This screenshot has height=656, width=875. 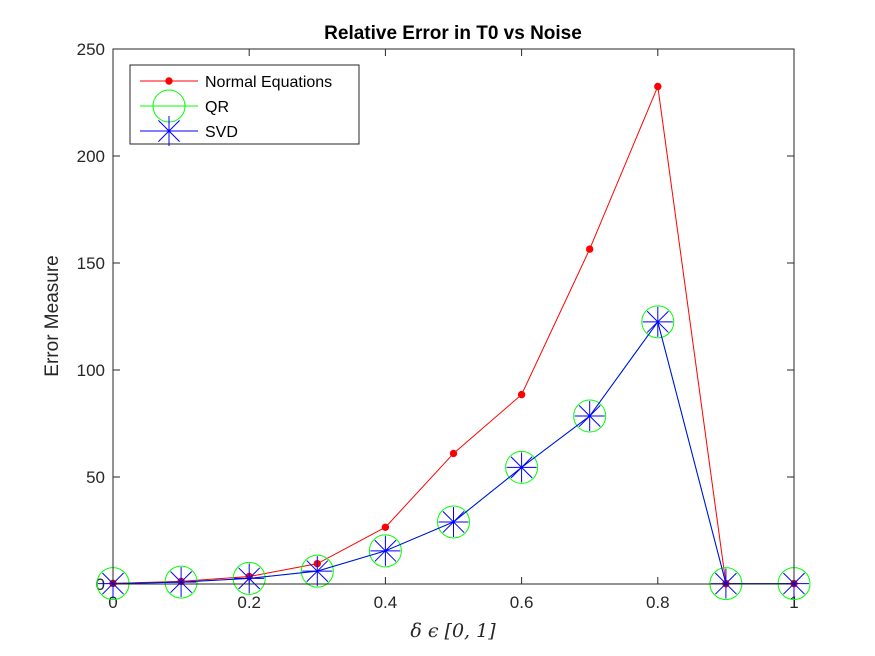 What do you see at coordinates (52, 315) in the screenshot?
I see `y-axis-label: Error Measure` at bounding box center [52, 315].